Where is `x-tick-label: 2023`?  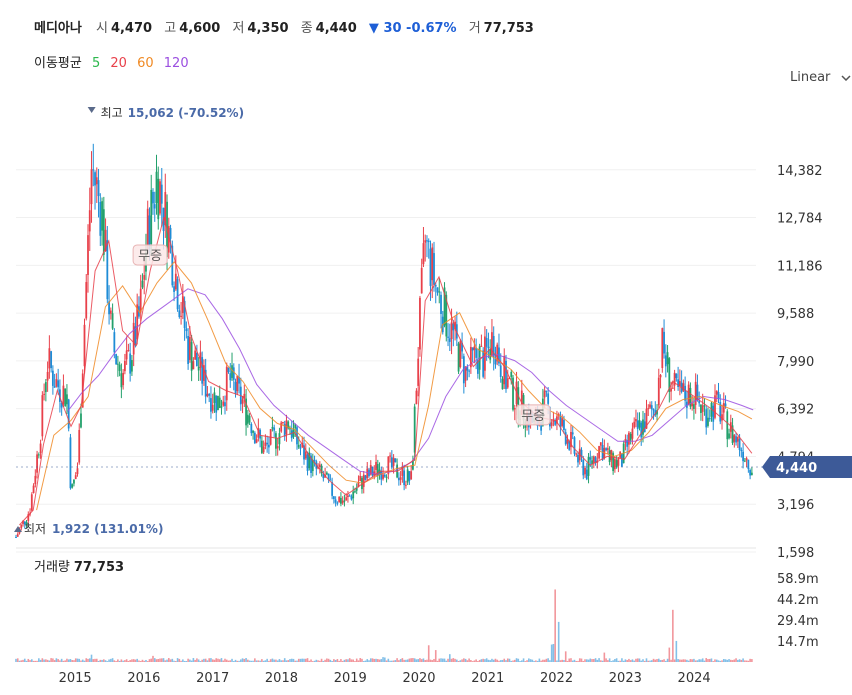
x-tick-label: 2023 is located at coordinates (625, 678).